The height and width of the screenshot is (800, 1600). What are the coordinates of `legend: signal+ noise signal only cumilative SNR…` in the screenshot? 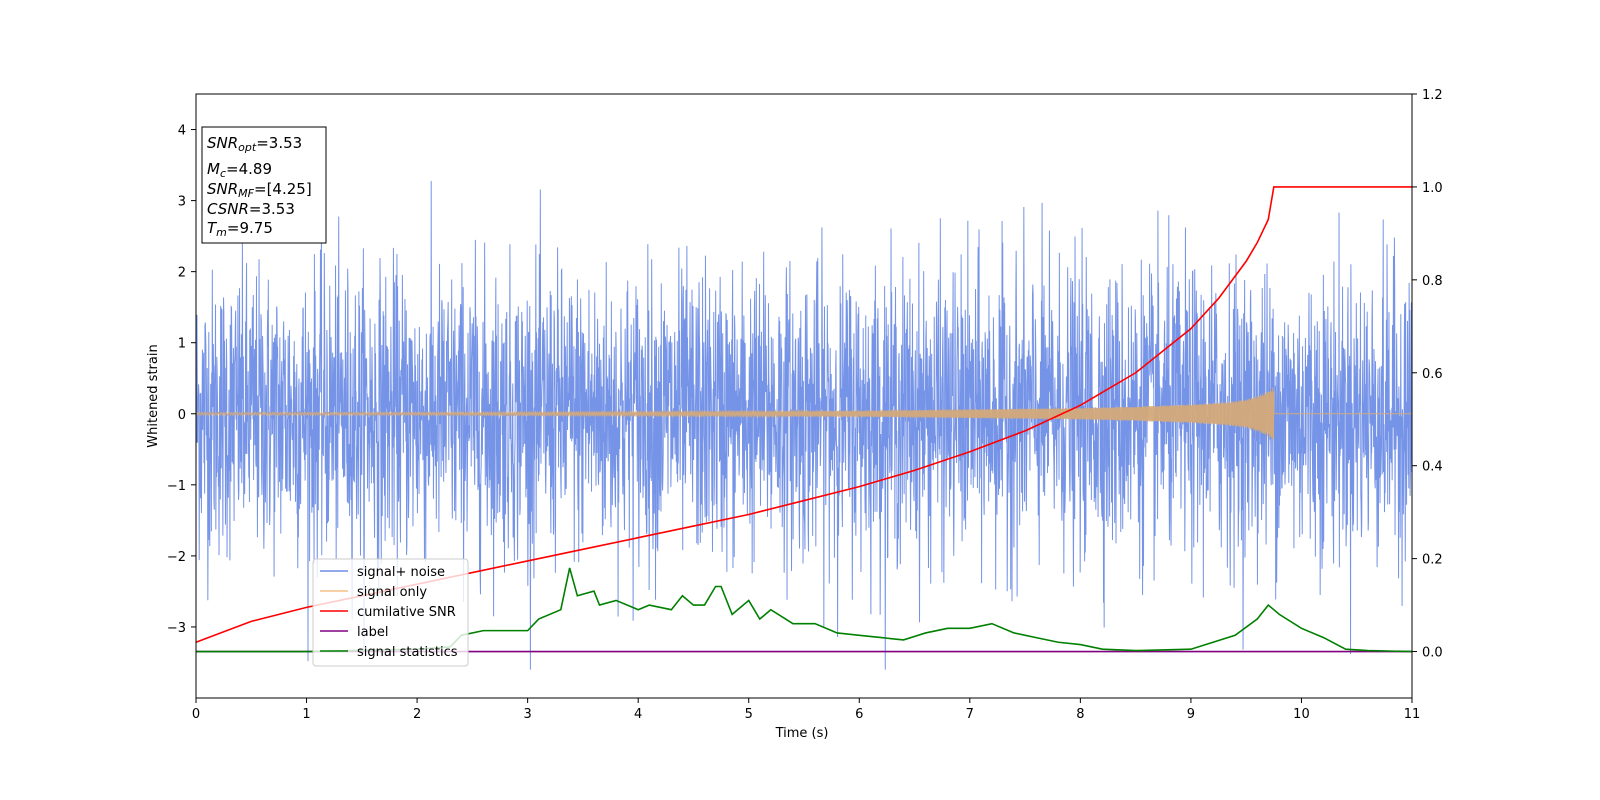 It's located at (390, 612).